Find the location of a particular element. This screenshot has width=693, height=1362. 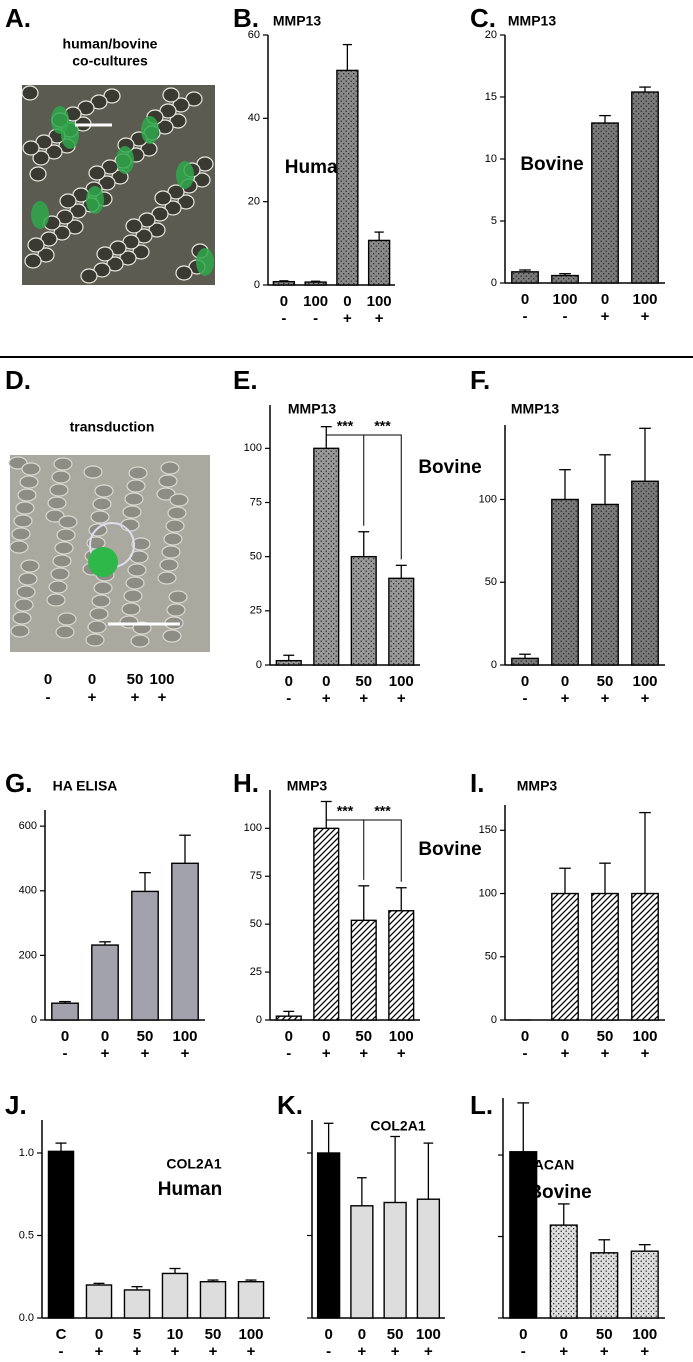

y-tick-label: 100 is located at coordinates (253, 448).